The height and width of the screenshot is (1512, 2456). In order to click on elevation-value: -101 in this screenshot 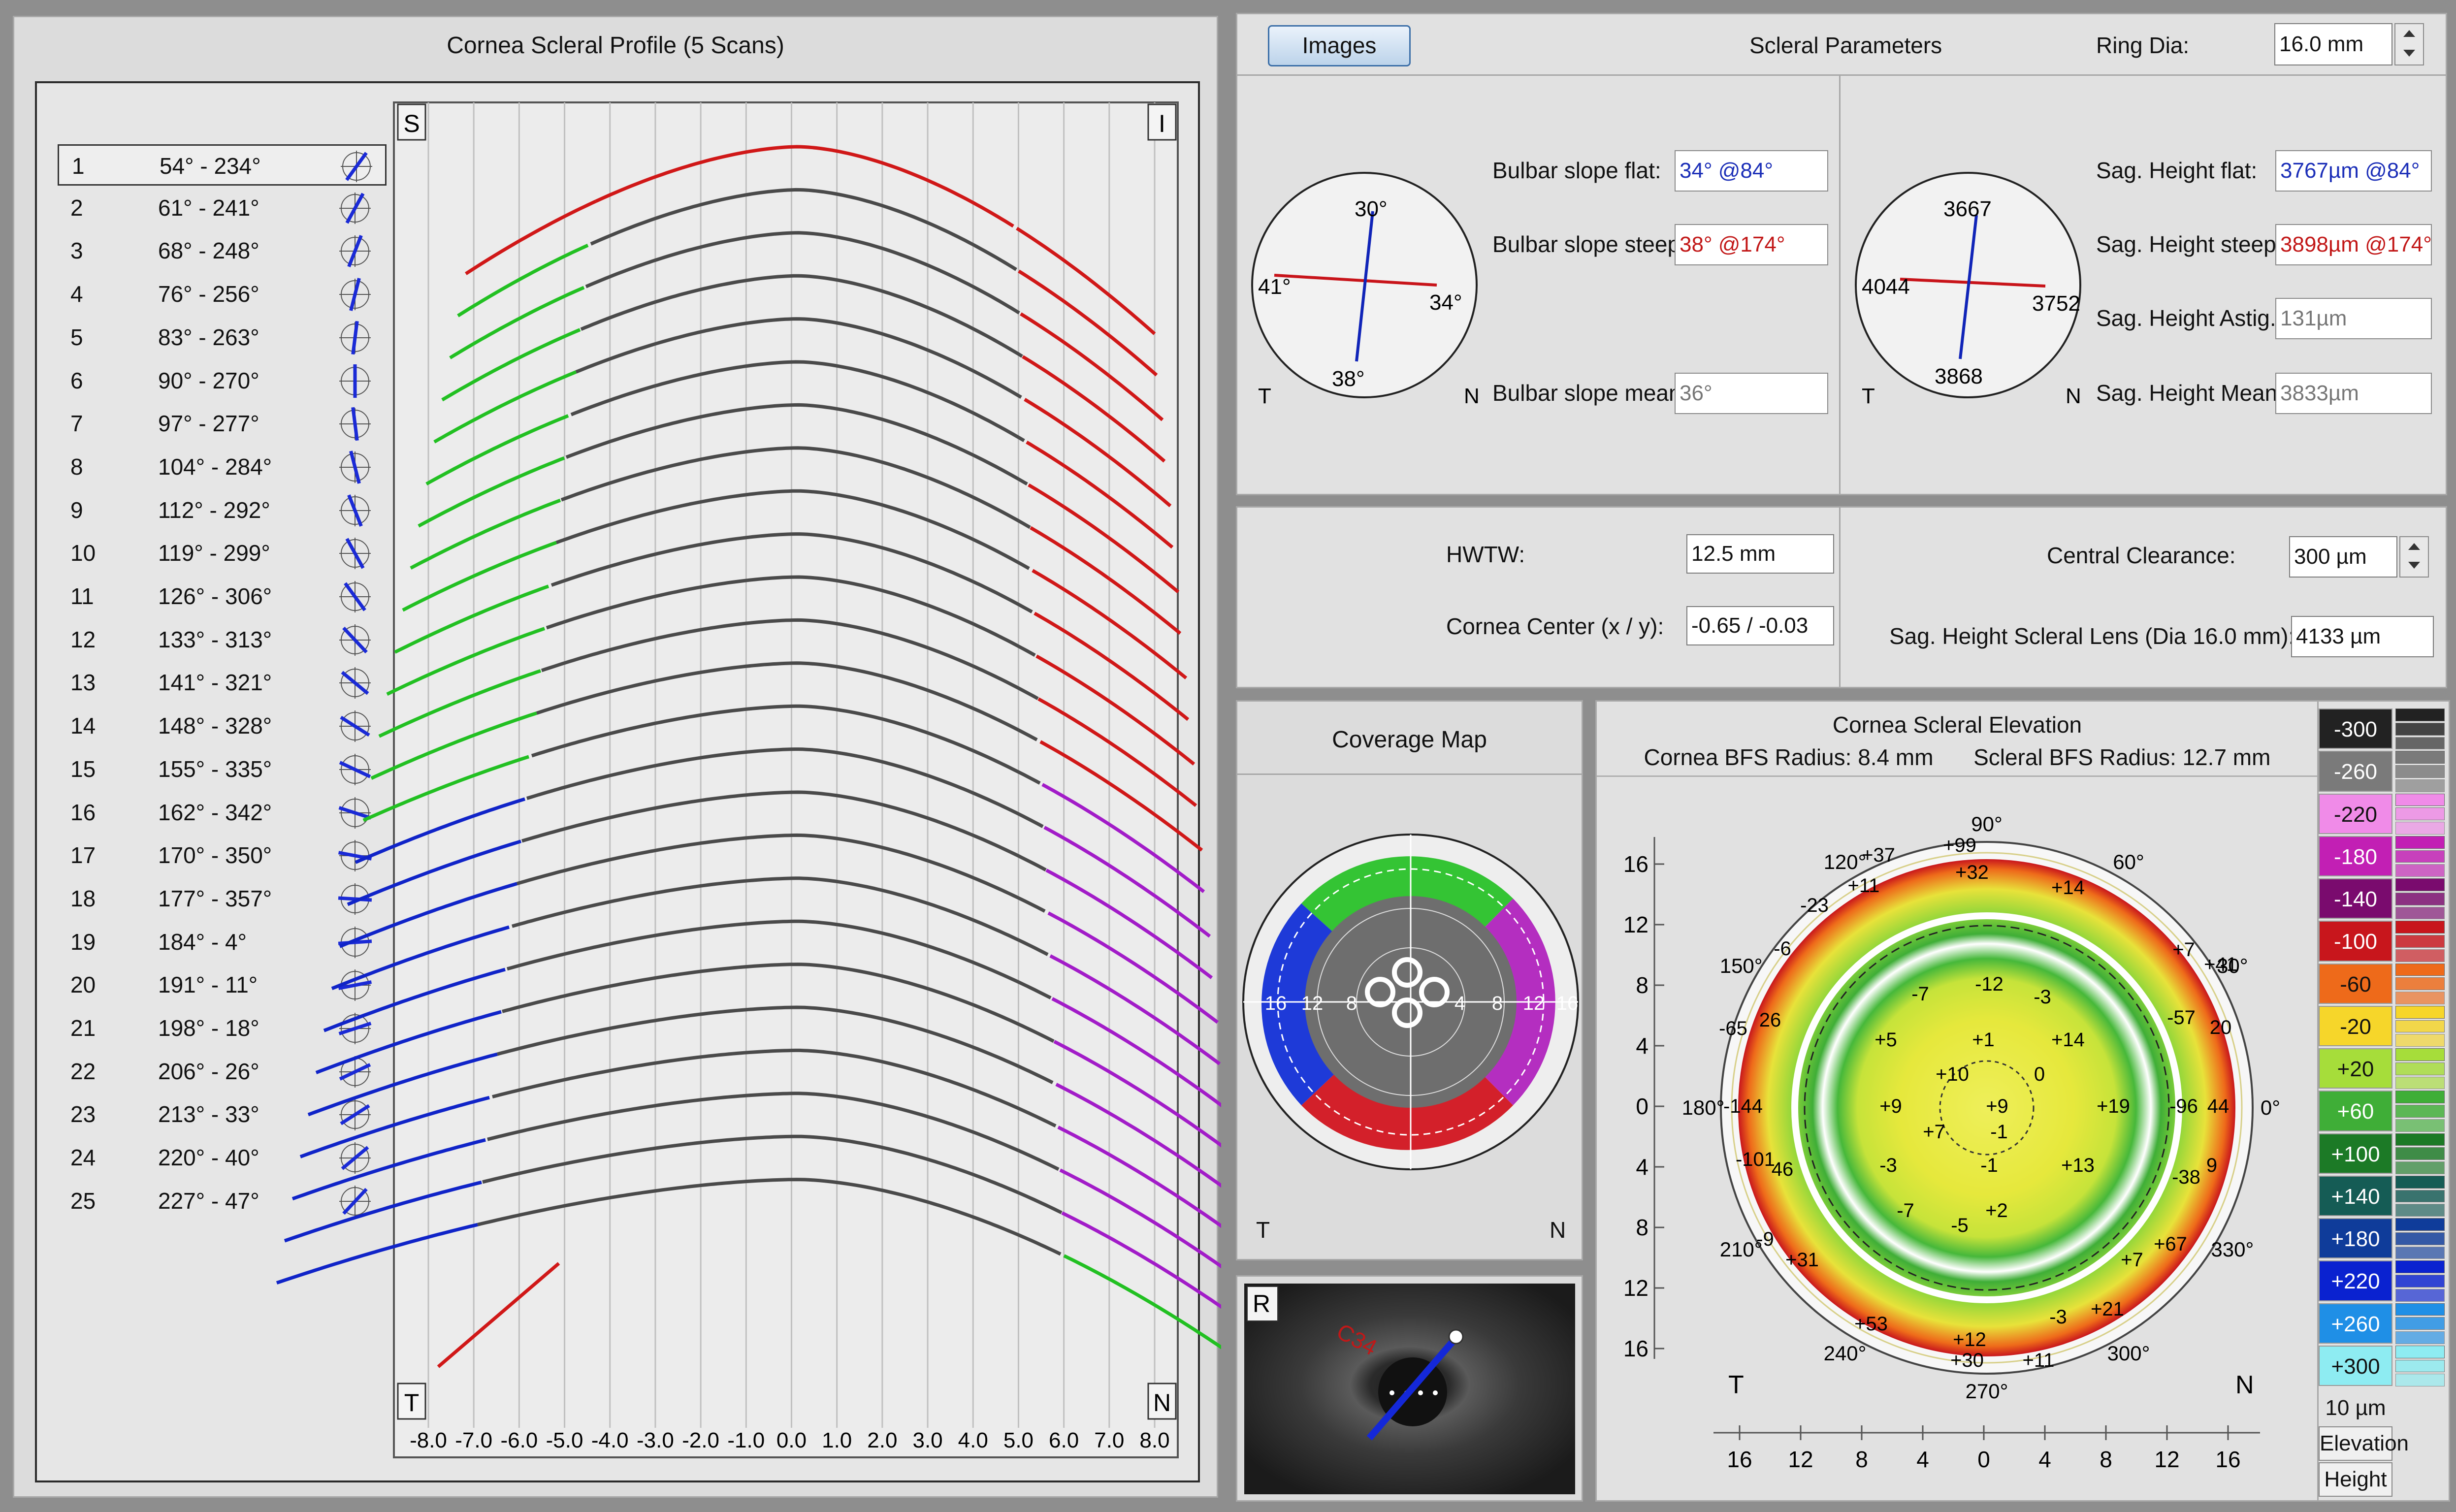, I will do `click(1755, 1159)`.